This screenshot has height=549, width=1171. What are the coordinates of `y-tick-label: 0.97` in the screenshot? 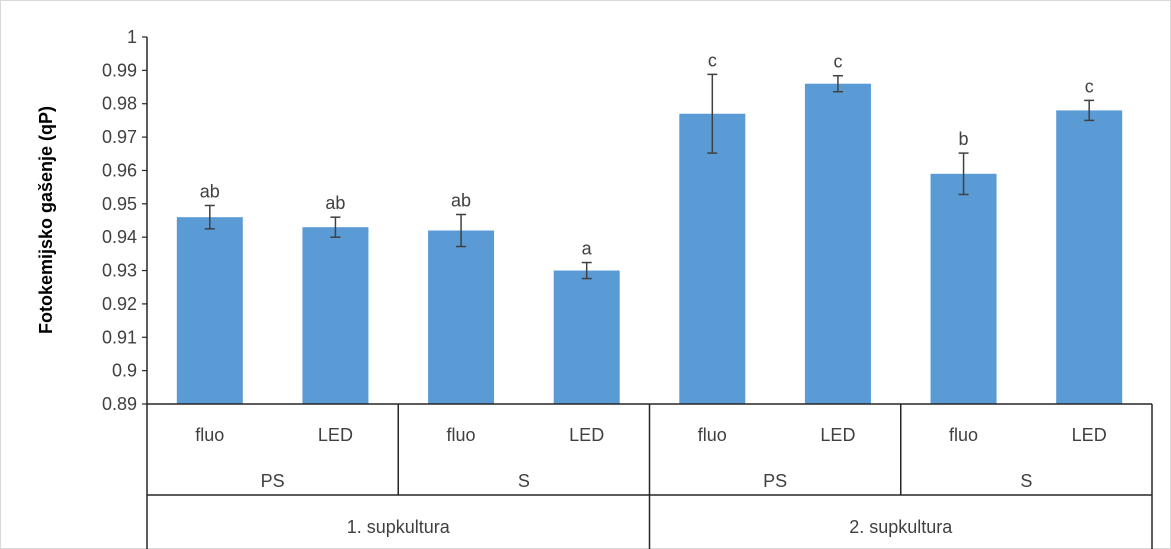 It's located at (119, 137).